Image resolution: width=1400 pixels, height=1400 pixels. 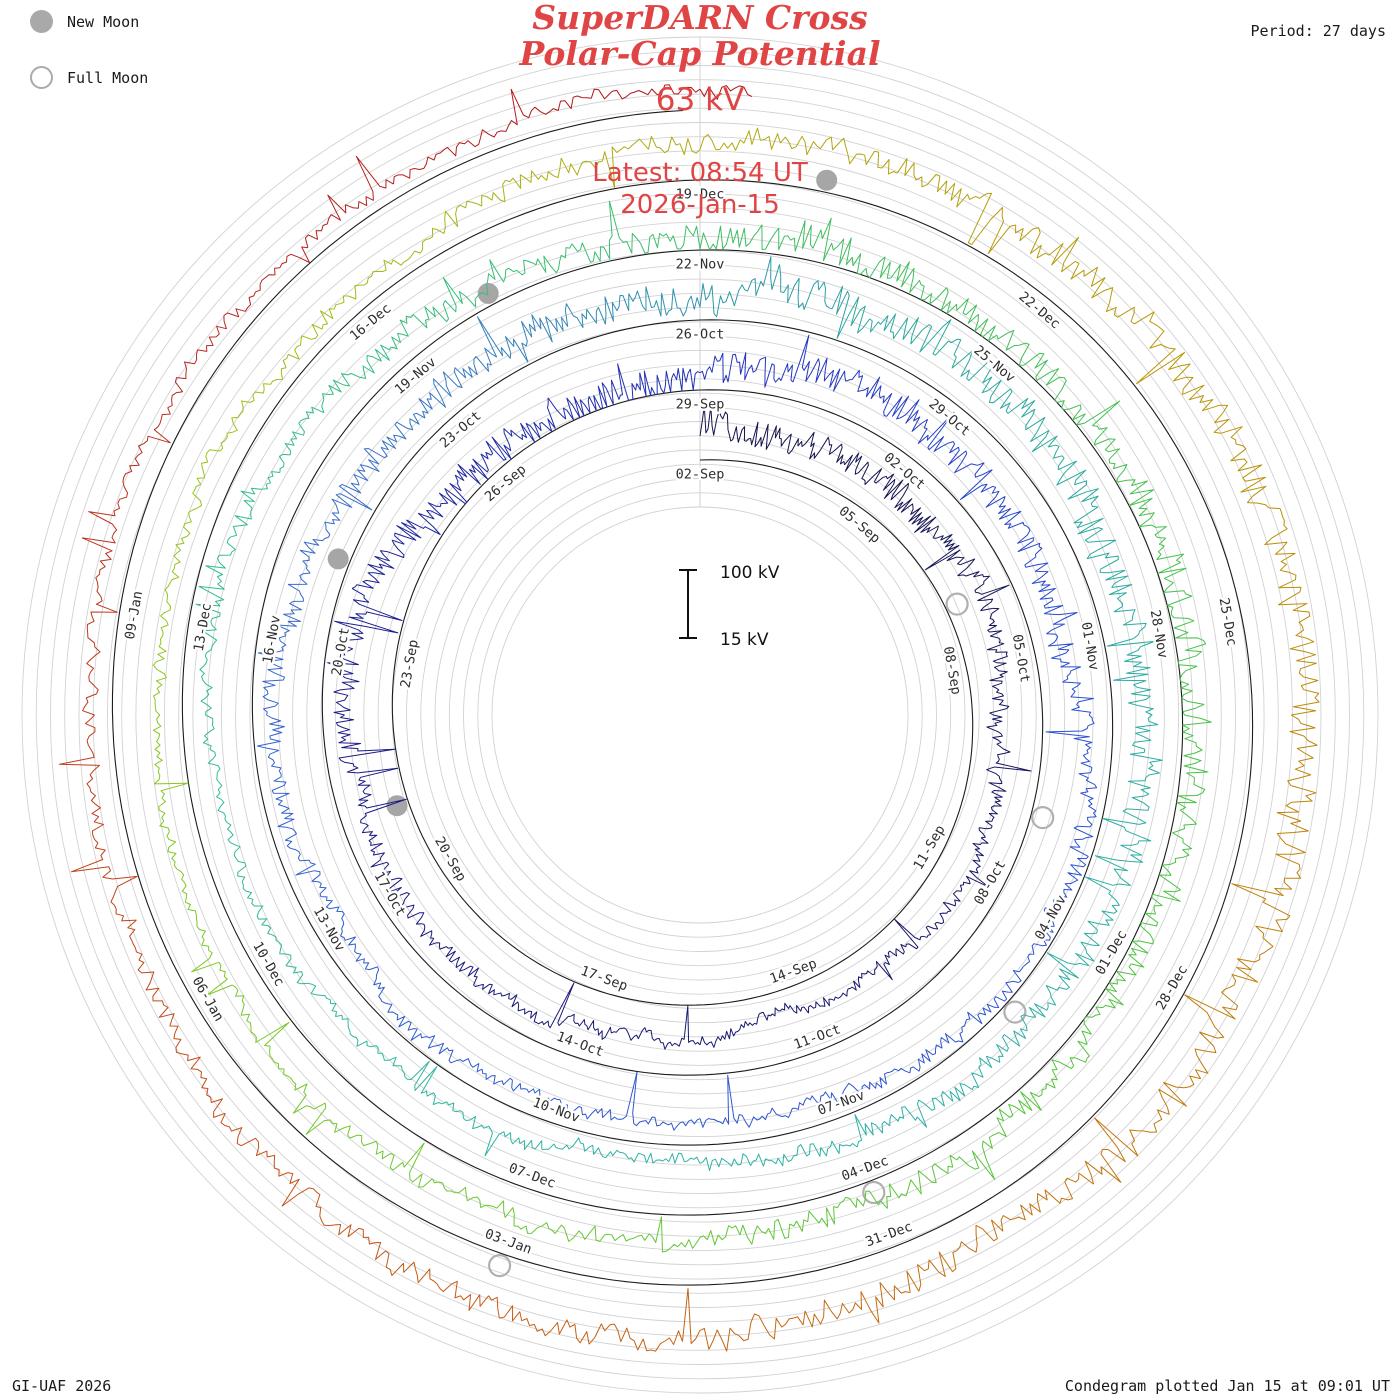 What do you see at coordinates (1172, 987) in the screenshot?
I see `date-label-28-Dec: 28-Dec` at bounding box center [1172, 987].